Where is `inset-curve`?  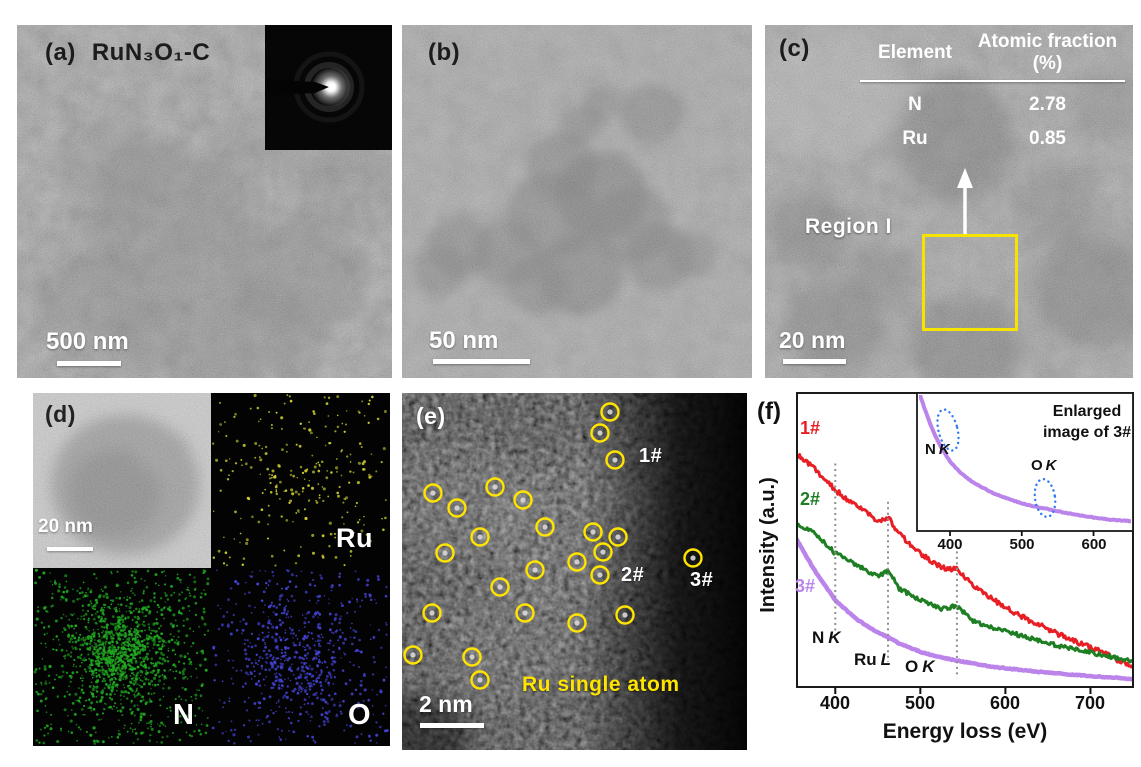
inset-curve is located at coordinates (1025, 459).